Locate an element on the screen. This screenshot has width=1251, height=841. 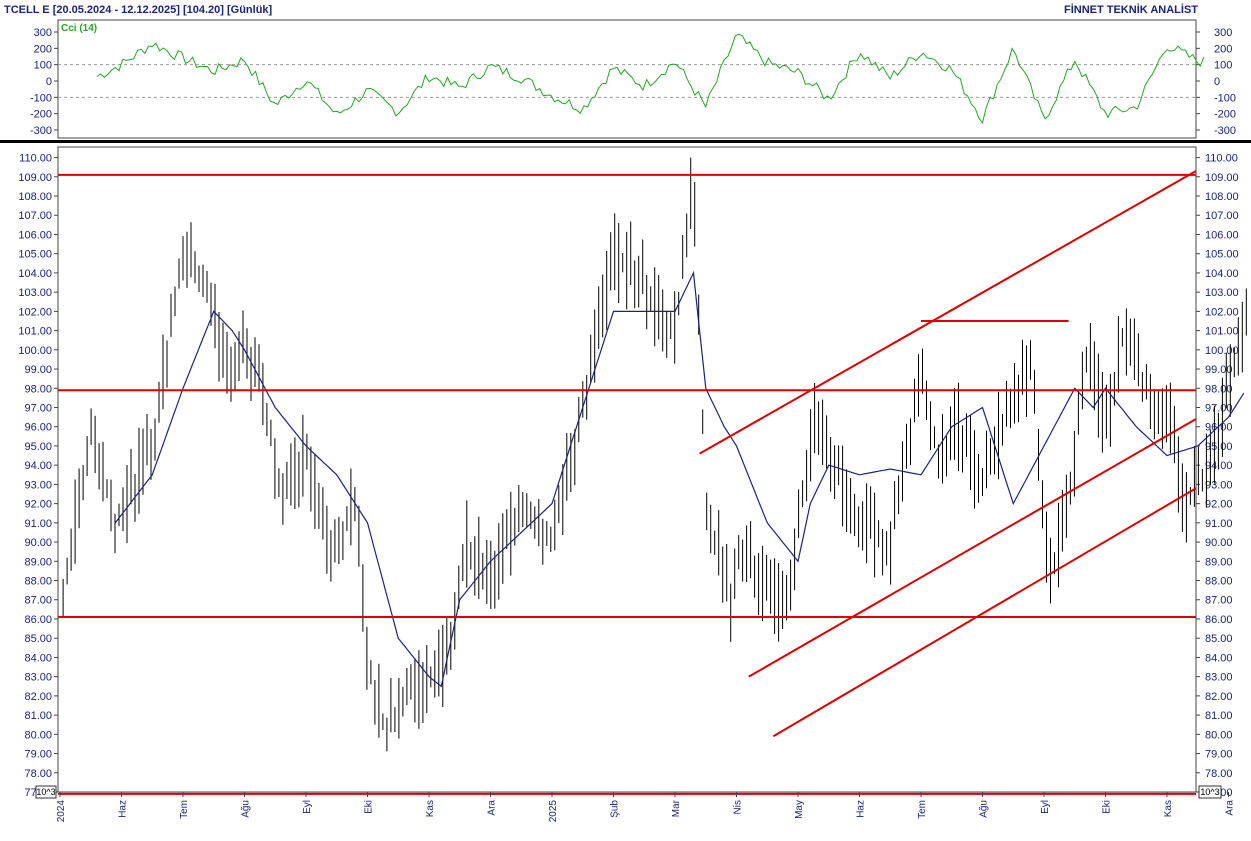
cci-legend: Cci (14) is located at coordinates (79, 28).